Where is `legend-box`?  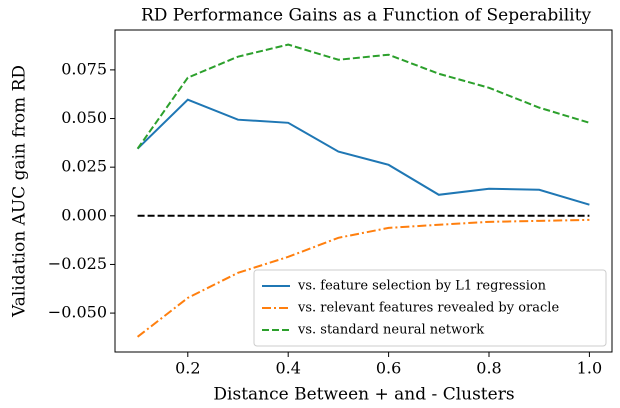
legend-box is located at coordinates (430, 308).